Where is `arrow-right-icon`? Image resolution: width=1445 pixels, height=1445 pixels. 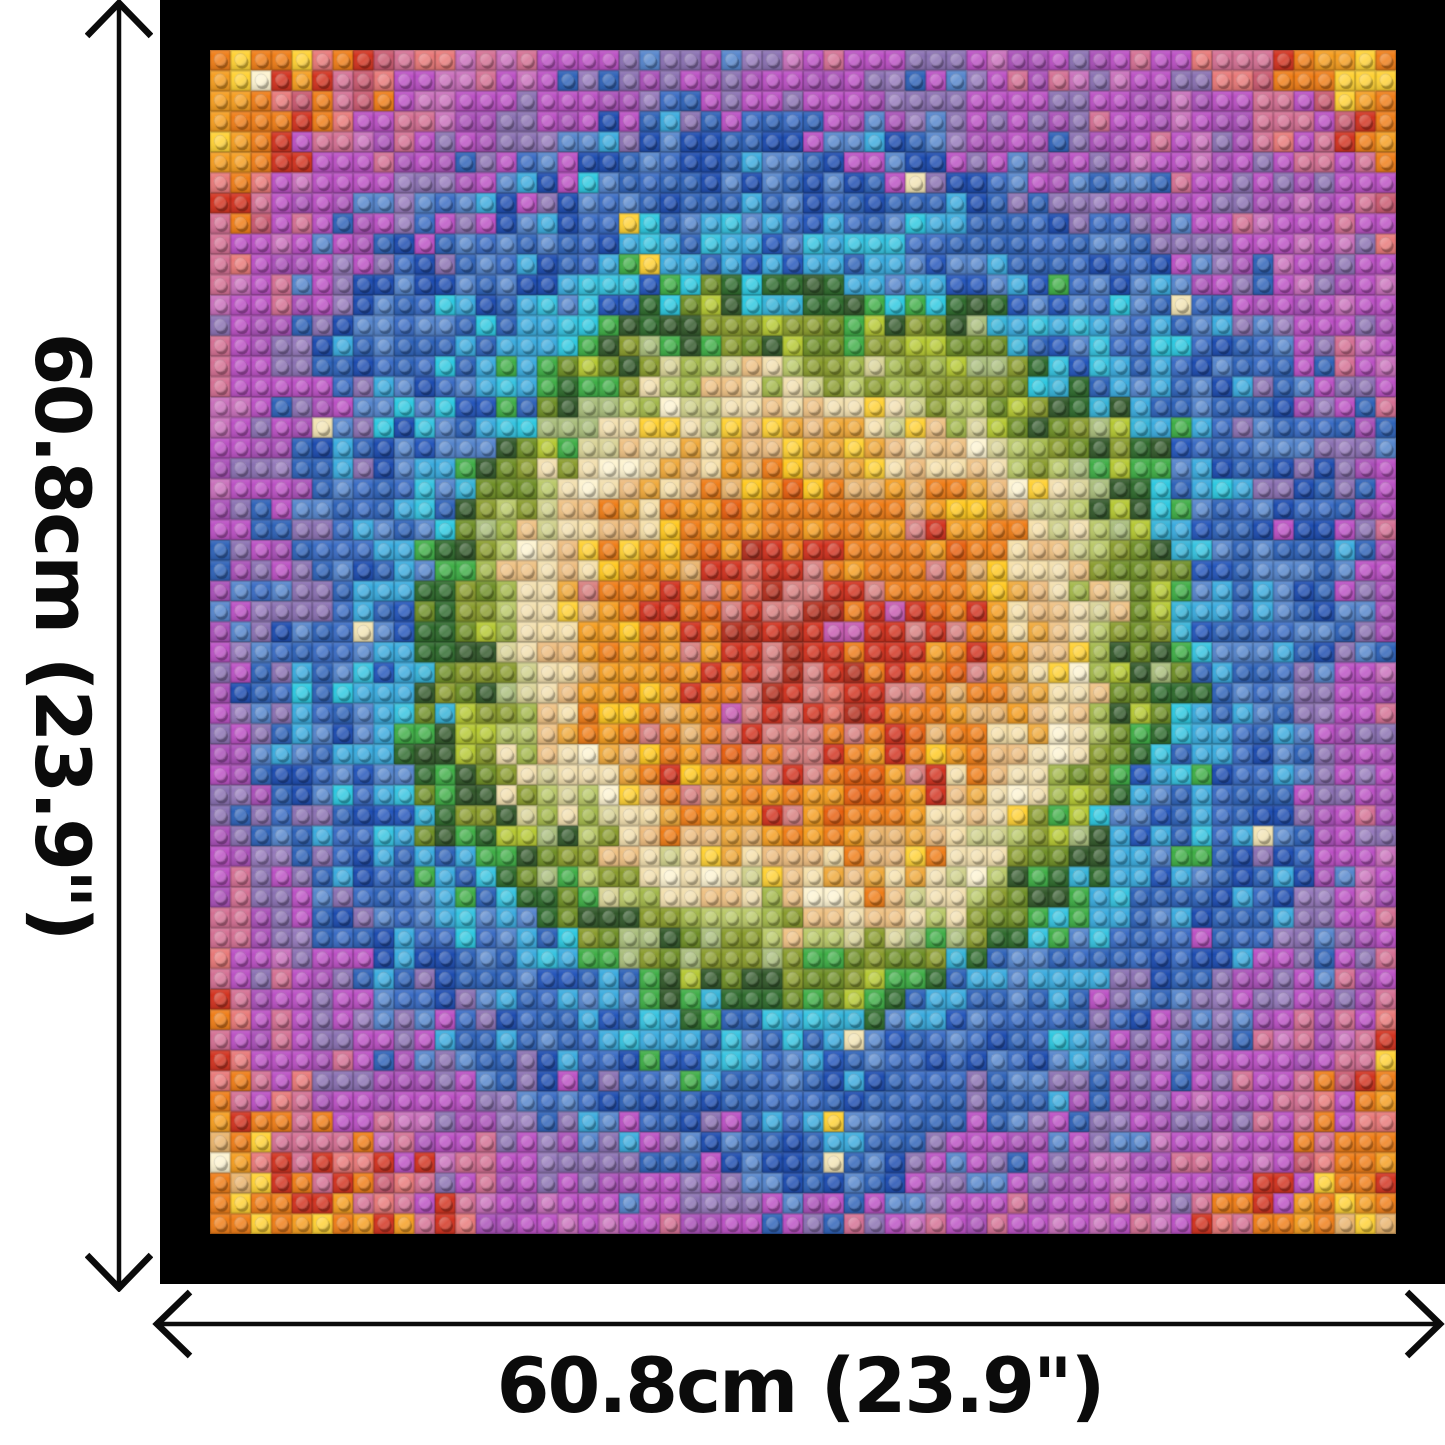 arrow-right-icon is located at coordinates (1424, 1324).